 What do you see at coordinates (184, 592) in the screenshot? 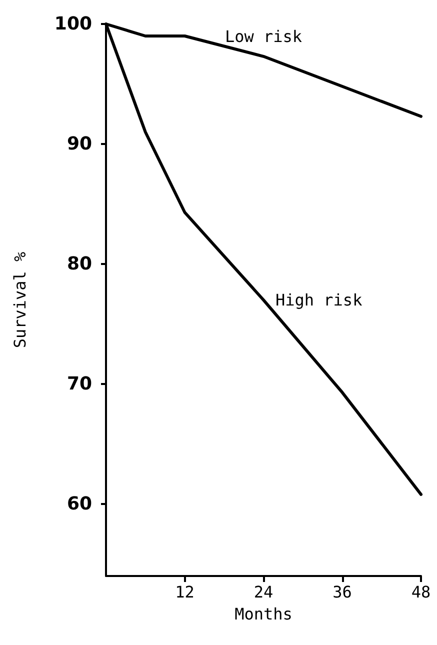
I see `x-tick-label: 12` at bounding box center [184, 592].